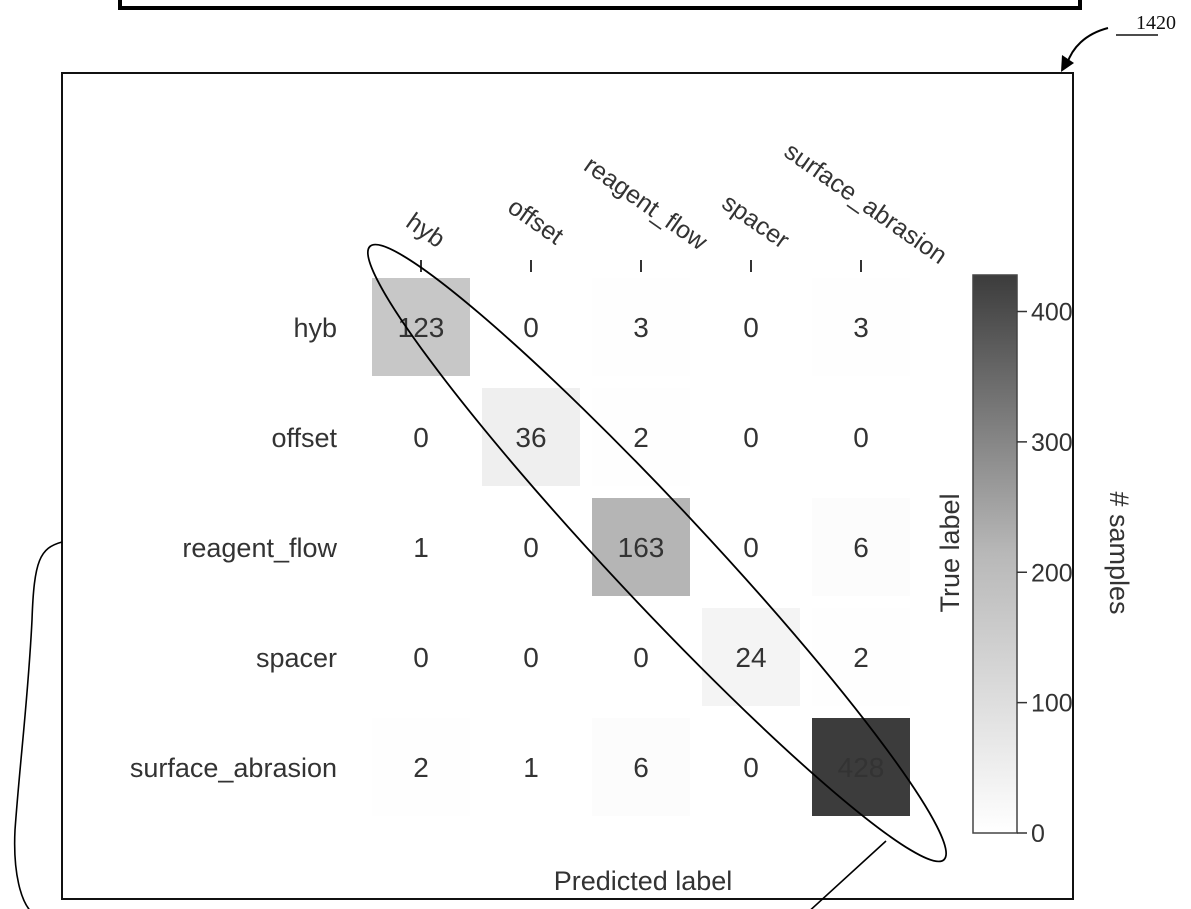  Describe the element at coordinates (995, 554) in the screenshot. I see `colorbar` at that location.